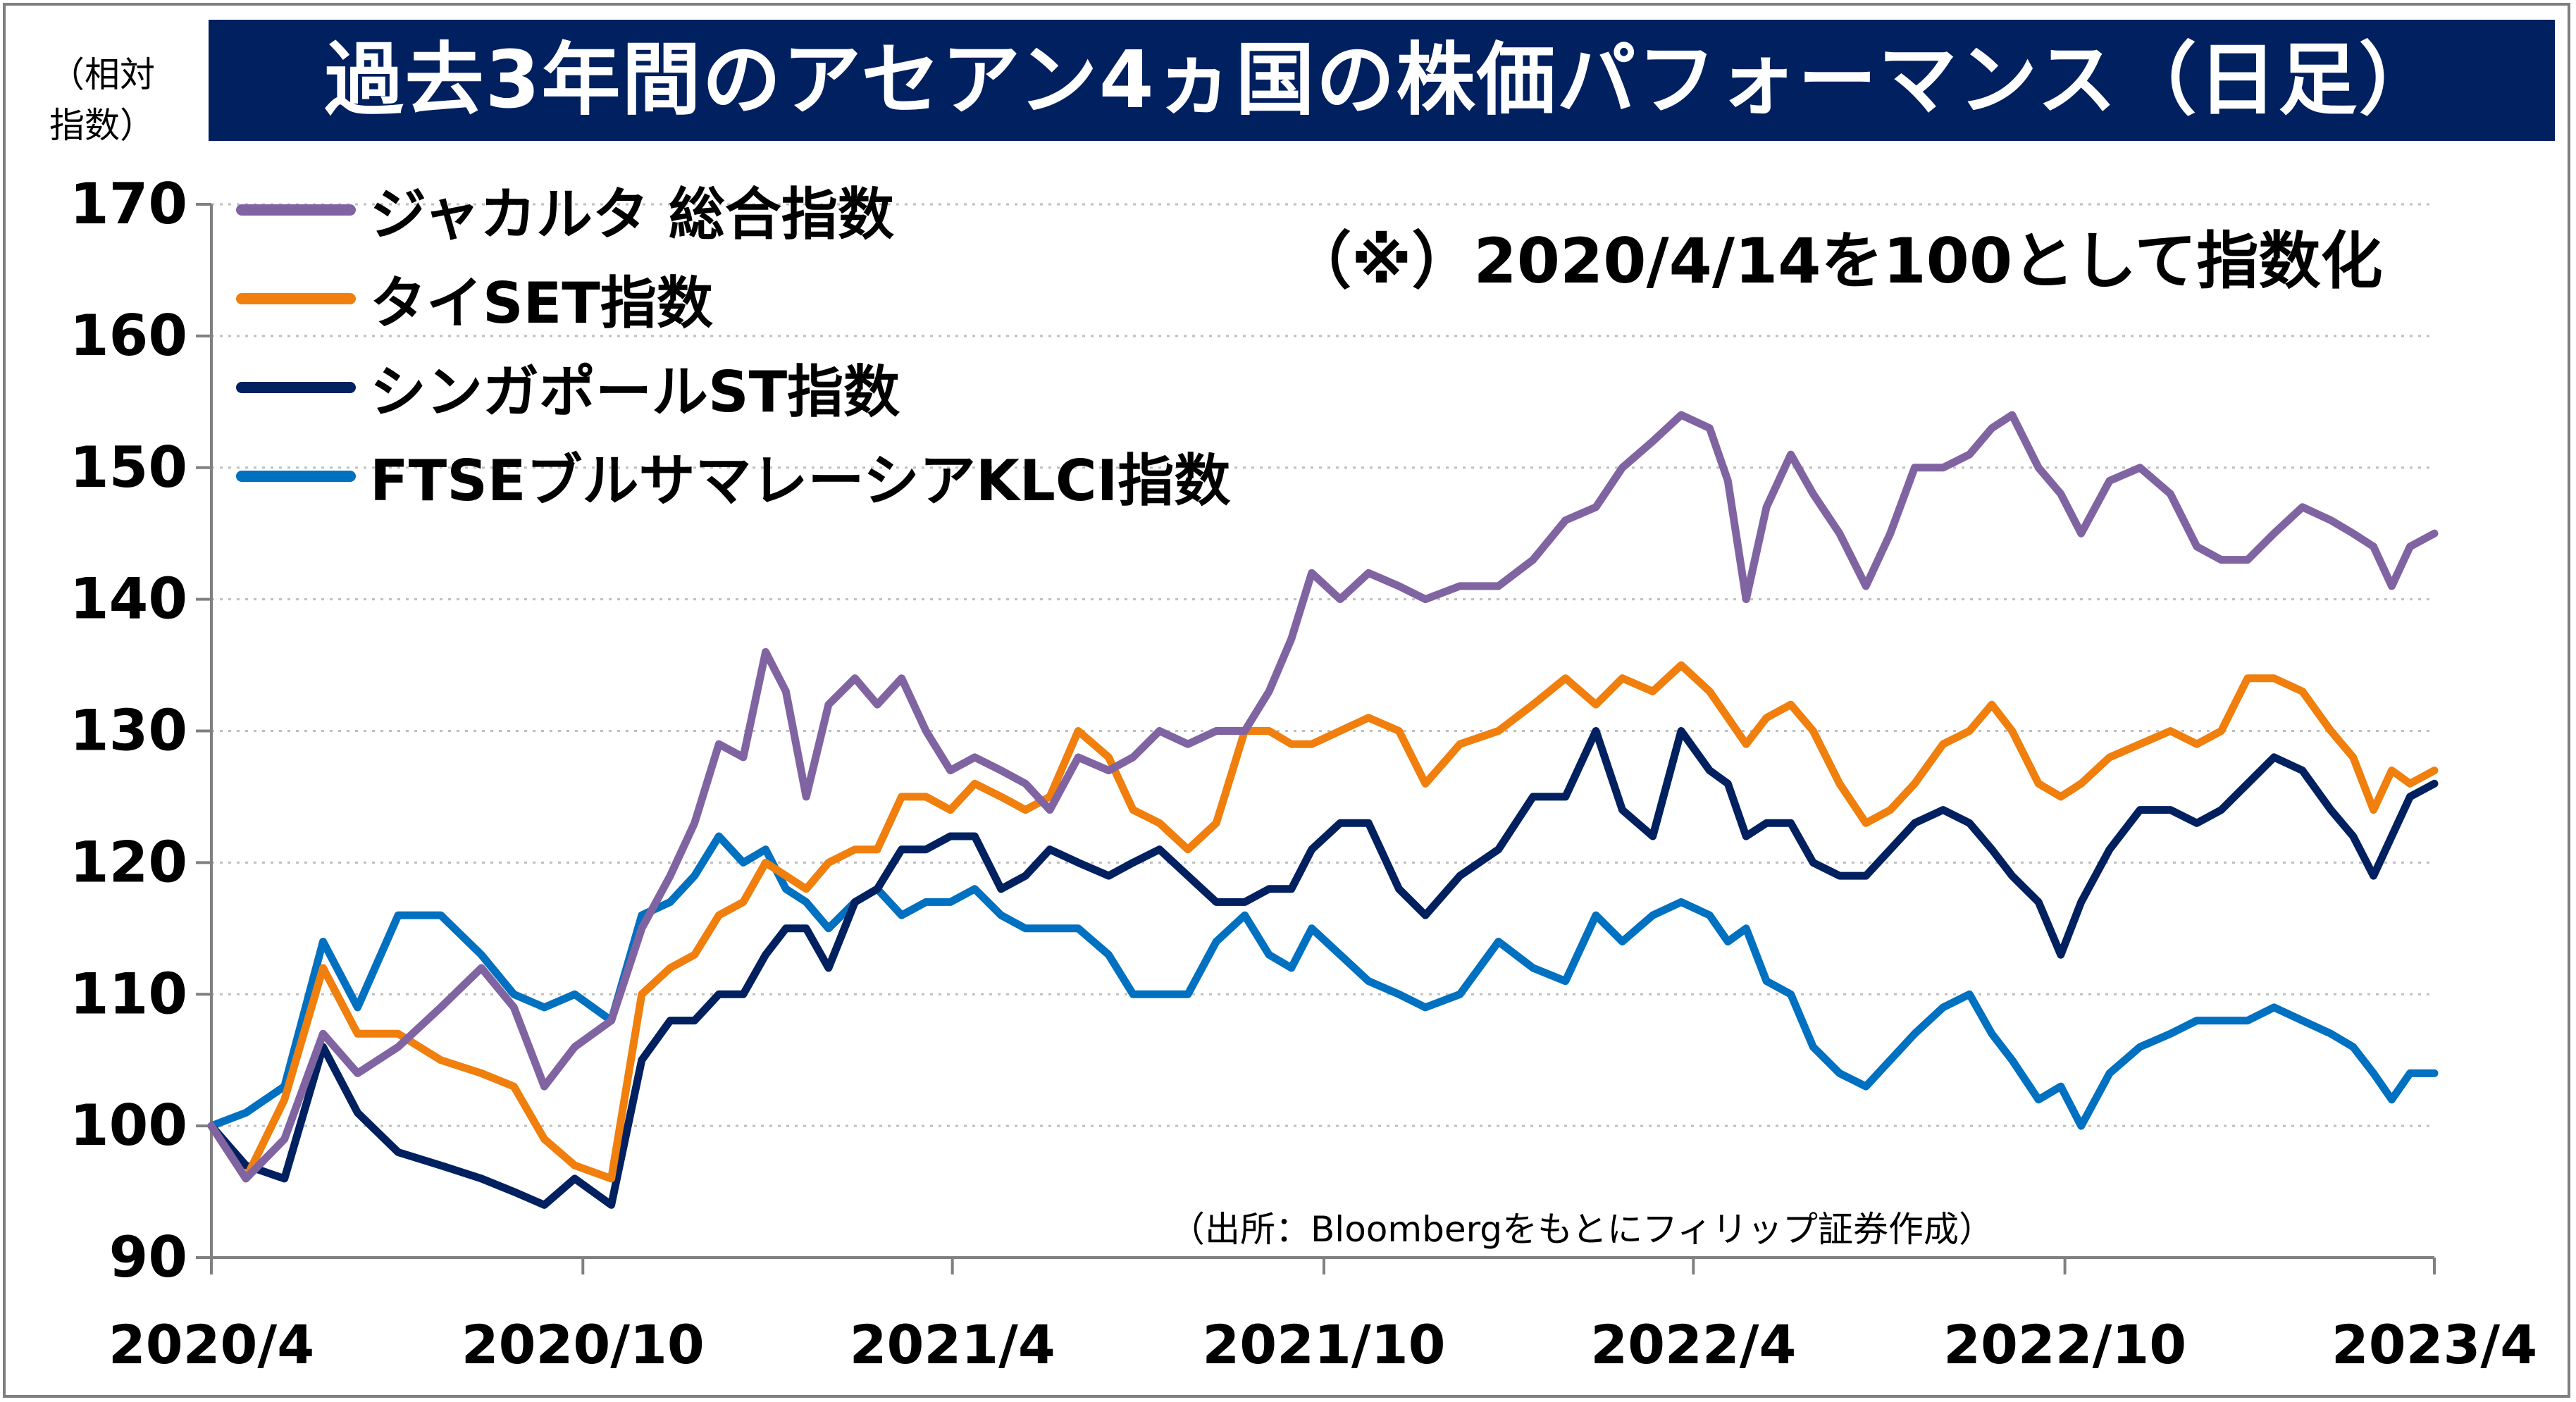 This screenshot has height=1402, width=2576. I want to click on legend-item-malaysia: FTSEブルサマレーシアKLCI指数, so click(733, 476).